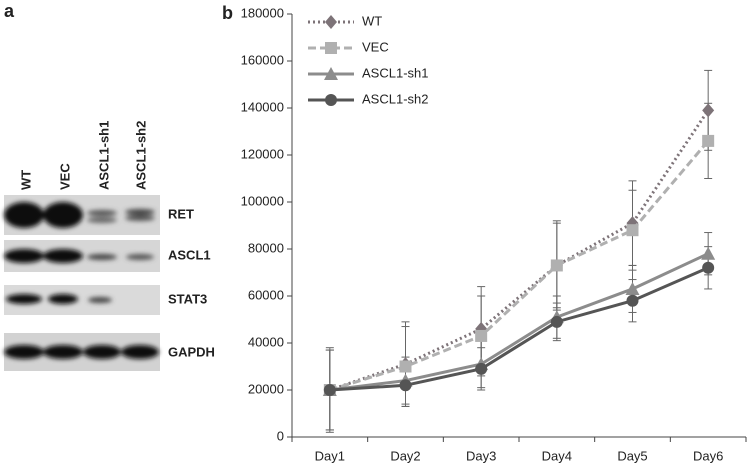 The width and height of the screenshot is (750, 470). I want to click on y-tick-label: 180000, so click(262, 12).